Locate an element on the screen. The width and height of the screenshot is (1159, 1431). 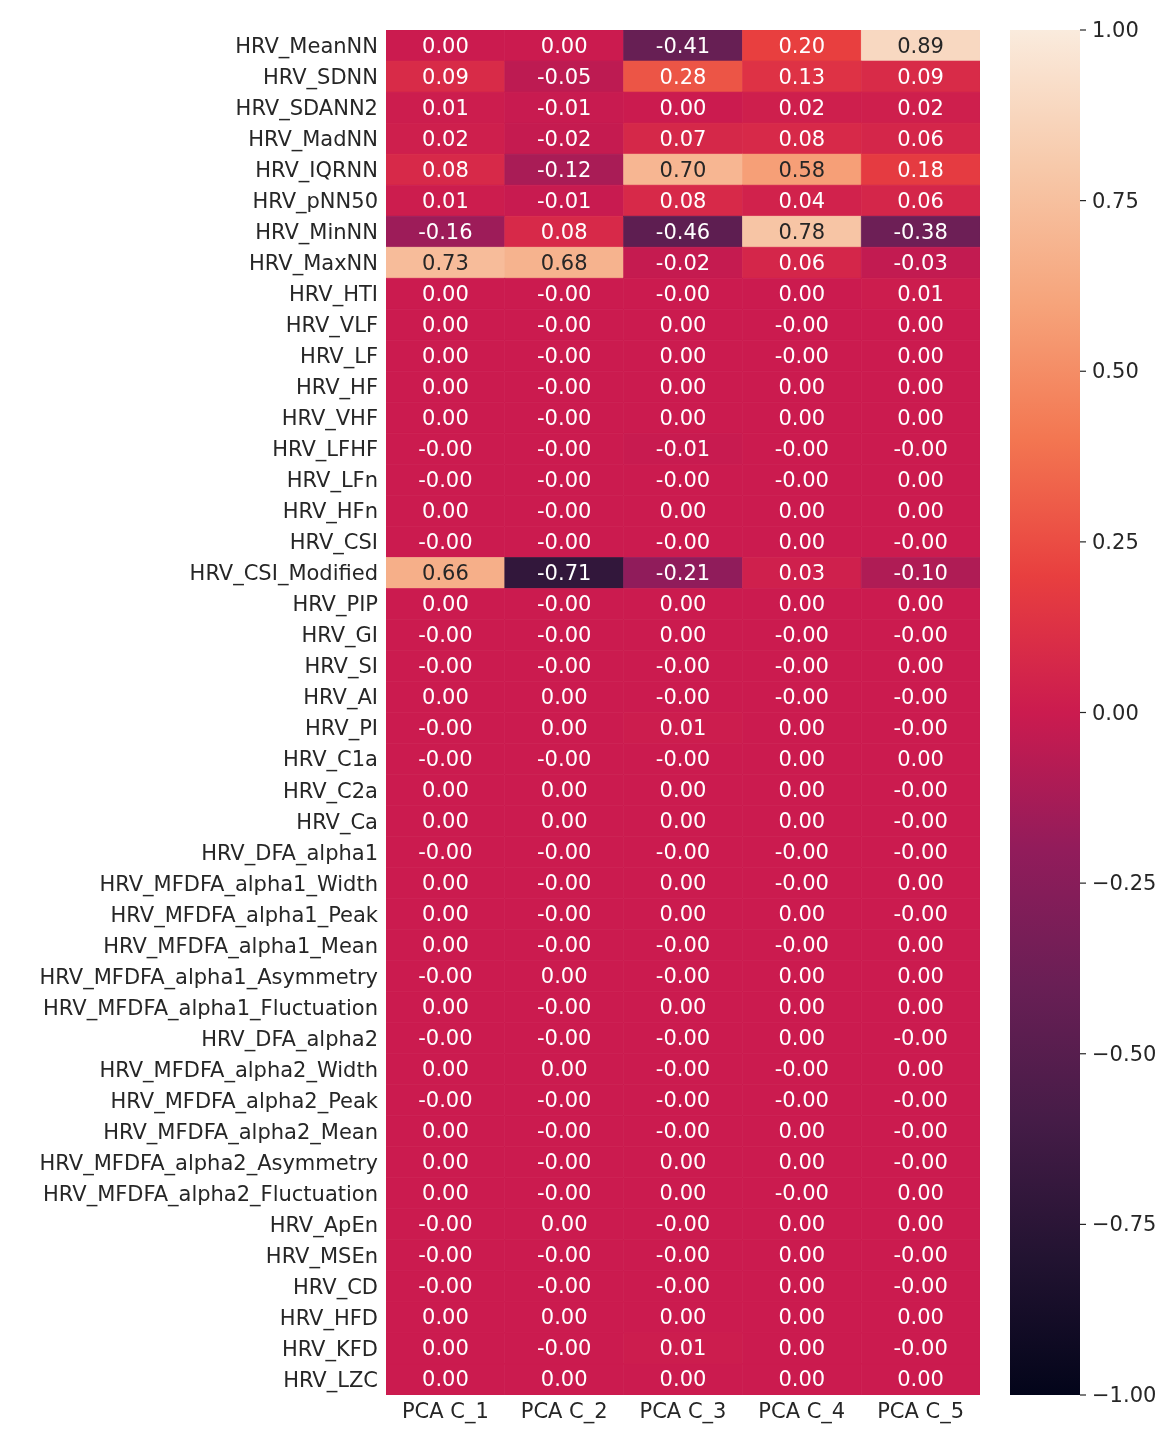
y-tick-label: HRV_SDNN is located at coordinates (320, 77).